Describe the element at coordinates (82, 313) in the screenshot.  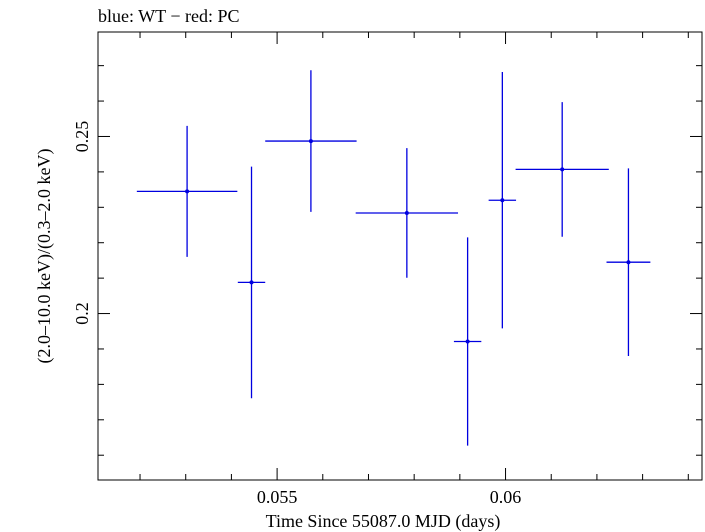
I see `y-tick-label: 0.2` at that location.